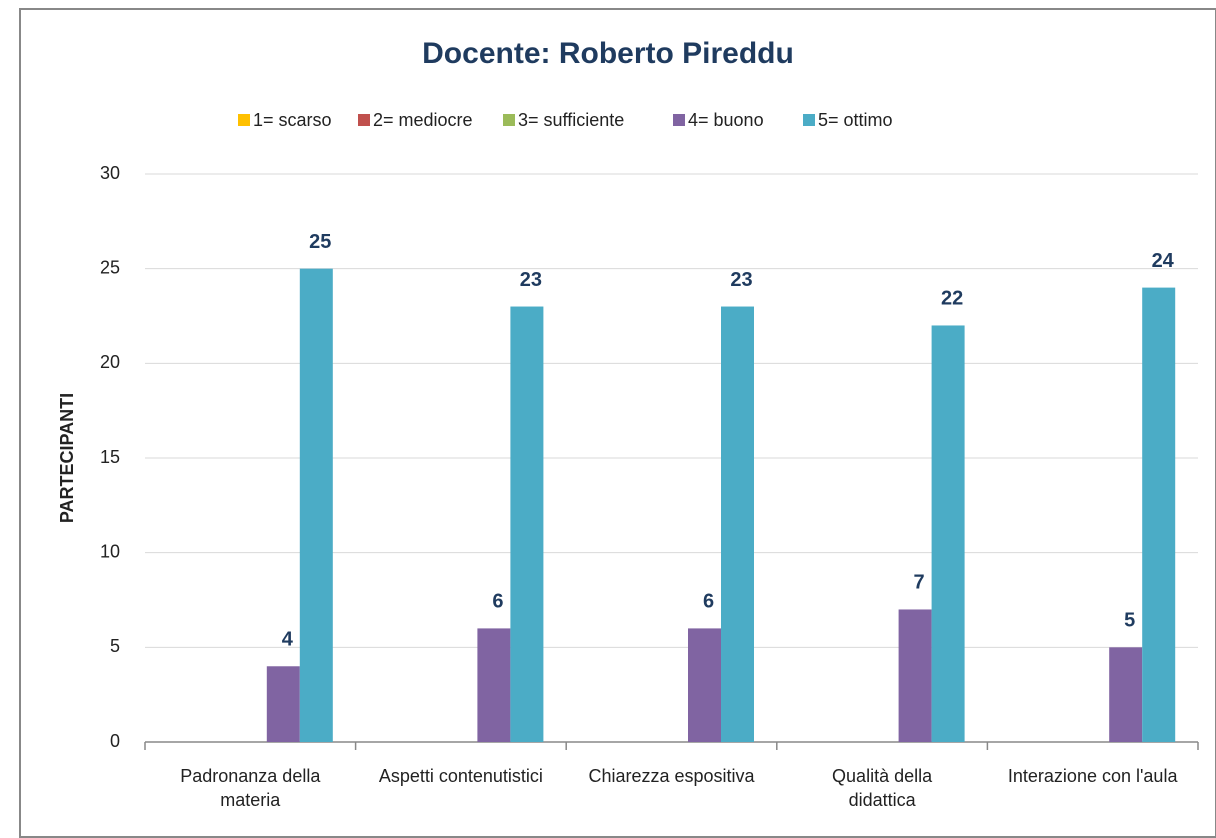 This screenshot has width=1216, height=838. What do you see at coordinates (1163, 261) in the screenshot?
I see `data-label: 24` at bounding box center [1163, 261].